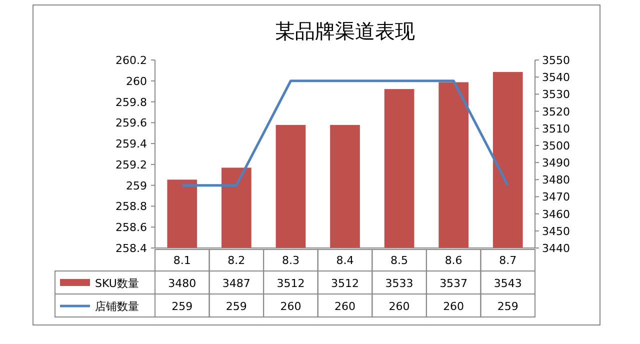  What do you see at coordinates (117, 283) in the screenshot?
I see `legend-label: SKU数量` at bounding box center [117, 283].